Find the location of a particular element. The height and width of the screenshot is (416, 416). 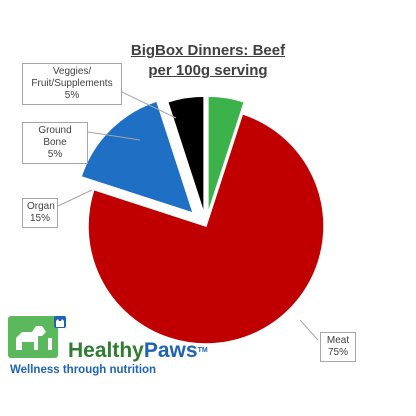

leader-line-organ is located at coordinates (75, 198).